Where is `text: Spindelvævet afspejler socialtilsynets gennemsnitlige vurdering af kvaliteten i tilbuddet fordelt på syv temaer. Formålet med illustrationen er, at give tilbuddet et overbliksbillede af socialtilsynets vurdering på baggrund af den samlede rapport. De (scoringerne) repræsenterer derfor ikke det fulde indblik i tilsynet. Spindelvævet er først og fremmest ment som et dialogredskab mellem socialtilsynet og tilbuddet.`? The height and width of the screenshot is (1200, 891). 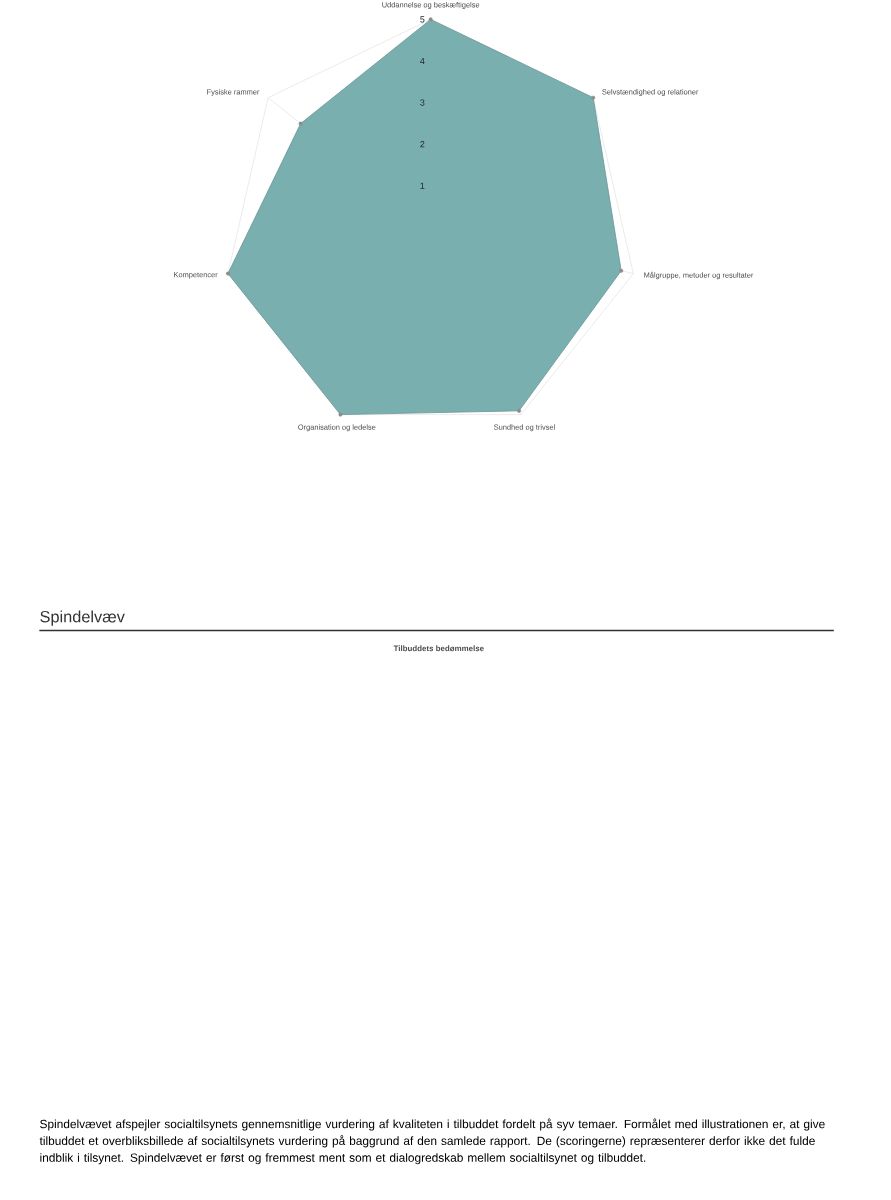
text: Spindelvævet afspejler socialtilsynets gennemsnitlige vurdering af kvaliteten i tilbuddet fordelt på syv temaer. Formålet med illustrationen er, at give tilbuddet et overbliksbillede af socialtilsynets vurdering på baggrund af den samlede rapport. De (scoringerne) repræsenterer derfor ikke det fulde indblik i tilsynet. Spindelvævet er først og fremmest ment som et dialogredskab mellem socialtilsynet og tilbuddet. is located at coordinates (432, 1141).